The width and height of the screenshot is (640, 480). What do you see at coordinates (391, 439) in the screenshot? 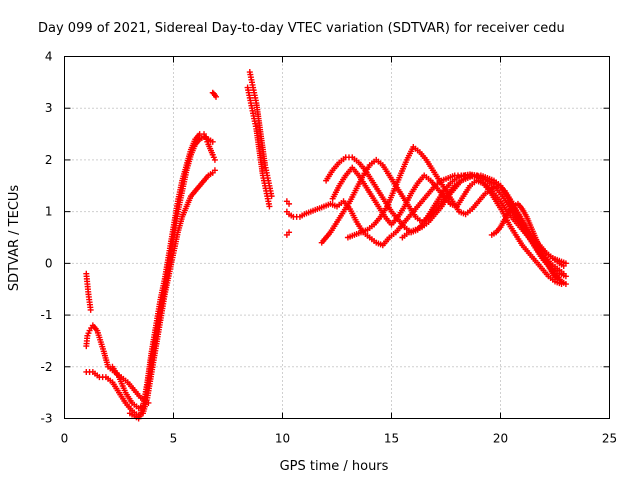
I see `x-tick-label: 15` at bounding box center [391, 439].